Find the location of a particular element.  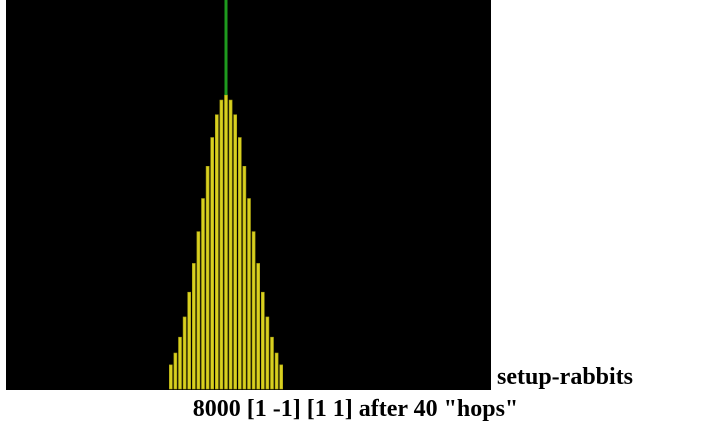

rabbit-stacks is located at coordinates (226, 195).